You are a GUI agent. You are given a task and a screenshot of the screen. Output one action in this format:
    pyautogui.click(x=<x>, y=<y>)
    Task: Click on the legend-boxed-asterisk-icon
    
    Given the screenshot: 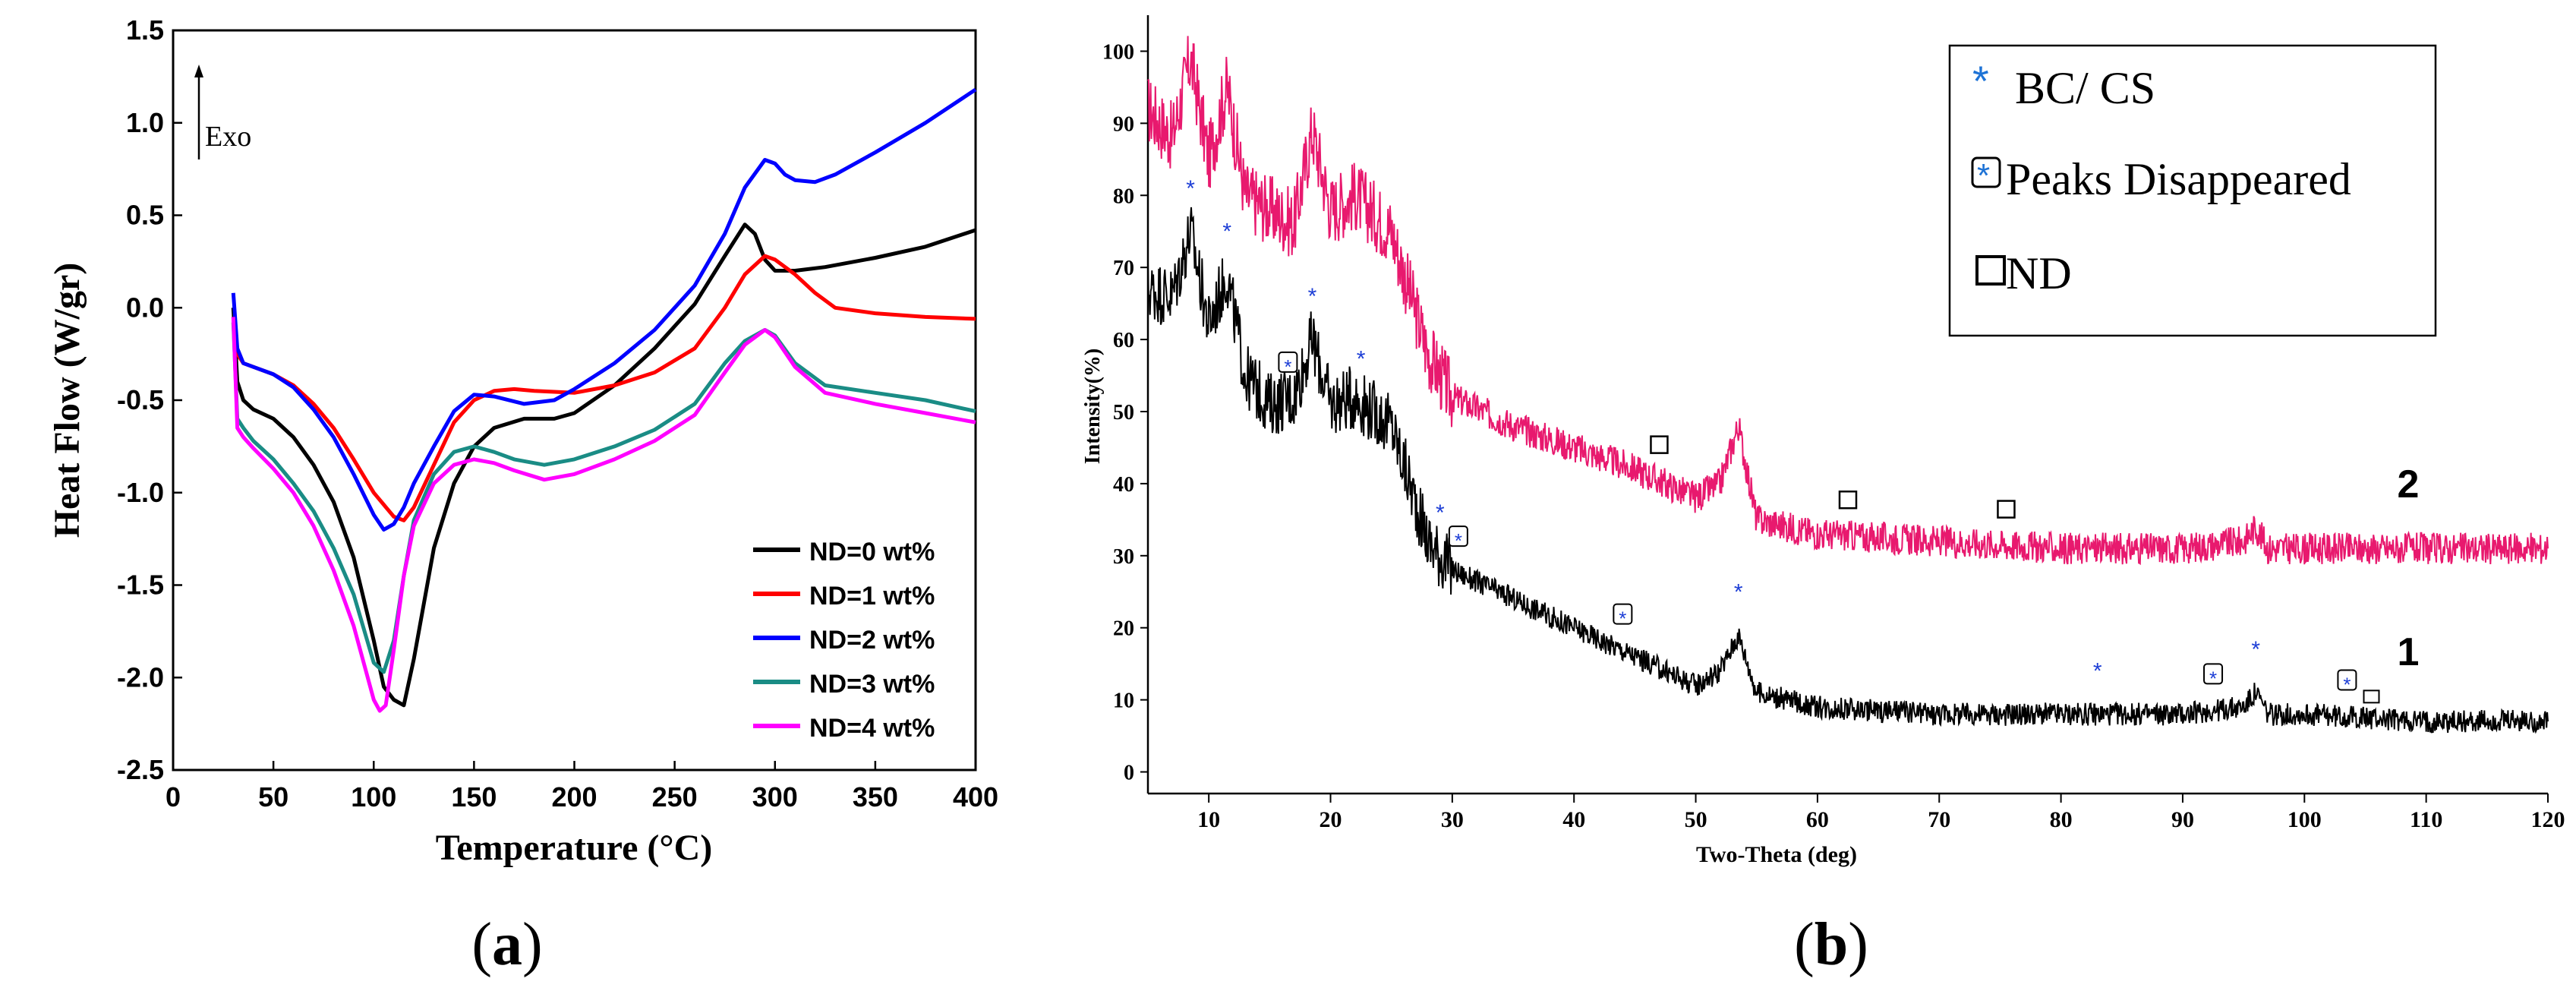 What is the action you would take?
    pyautogui.click(x=1986, y=172)
    